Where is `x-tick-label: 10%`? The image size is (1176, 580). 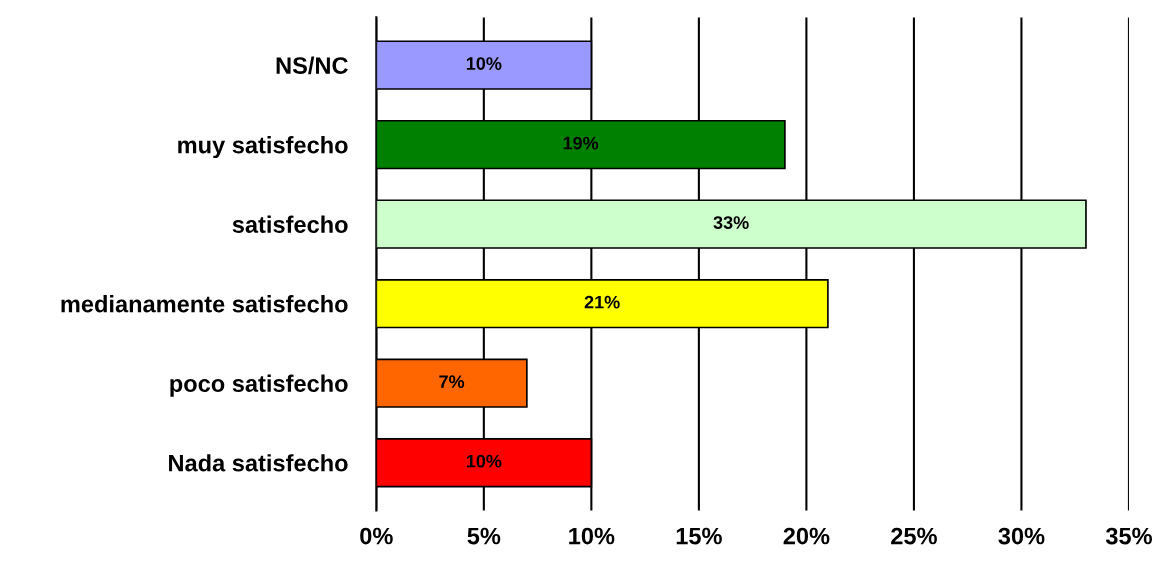
x-tick-label: 10% is located at coordinates (592, 536).